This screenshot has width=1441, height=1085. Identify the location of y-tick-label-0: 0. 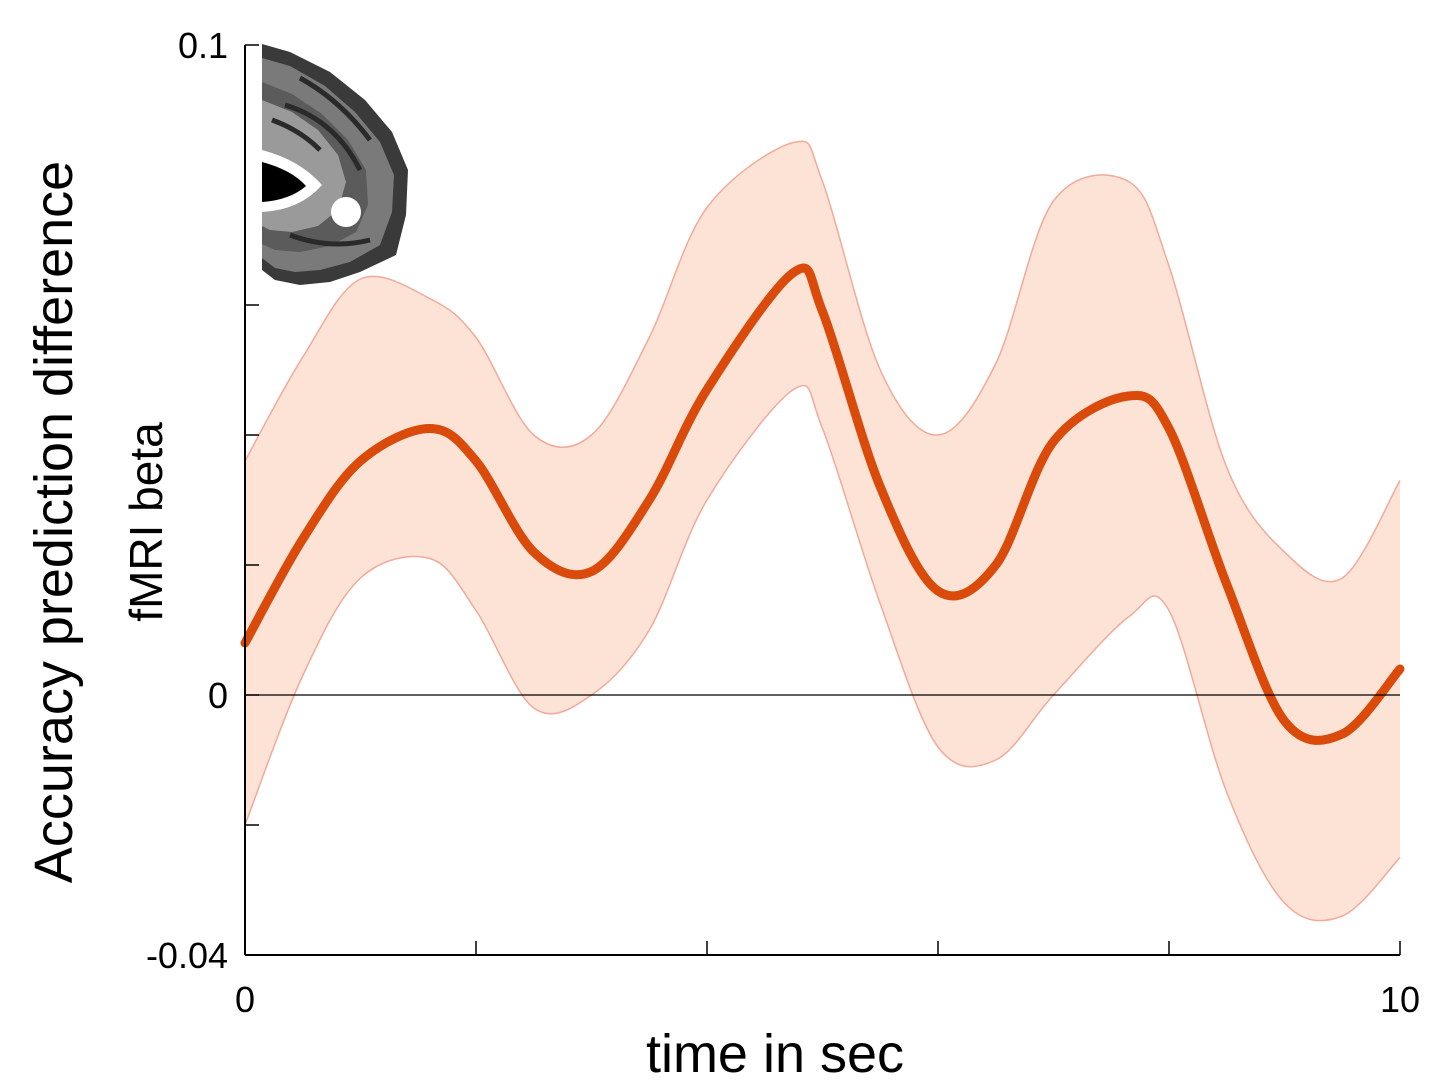
(218, 695).